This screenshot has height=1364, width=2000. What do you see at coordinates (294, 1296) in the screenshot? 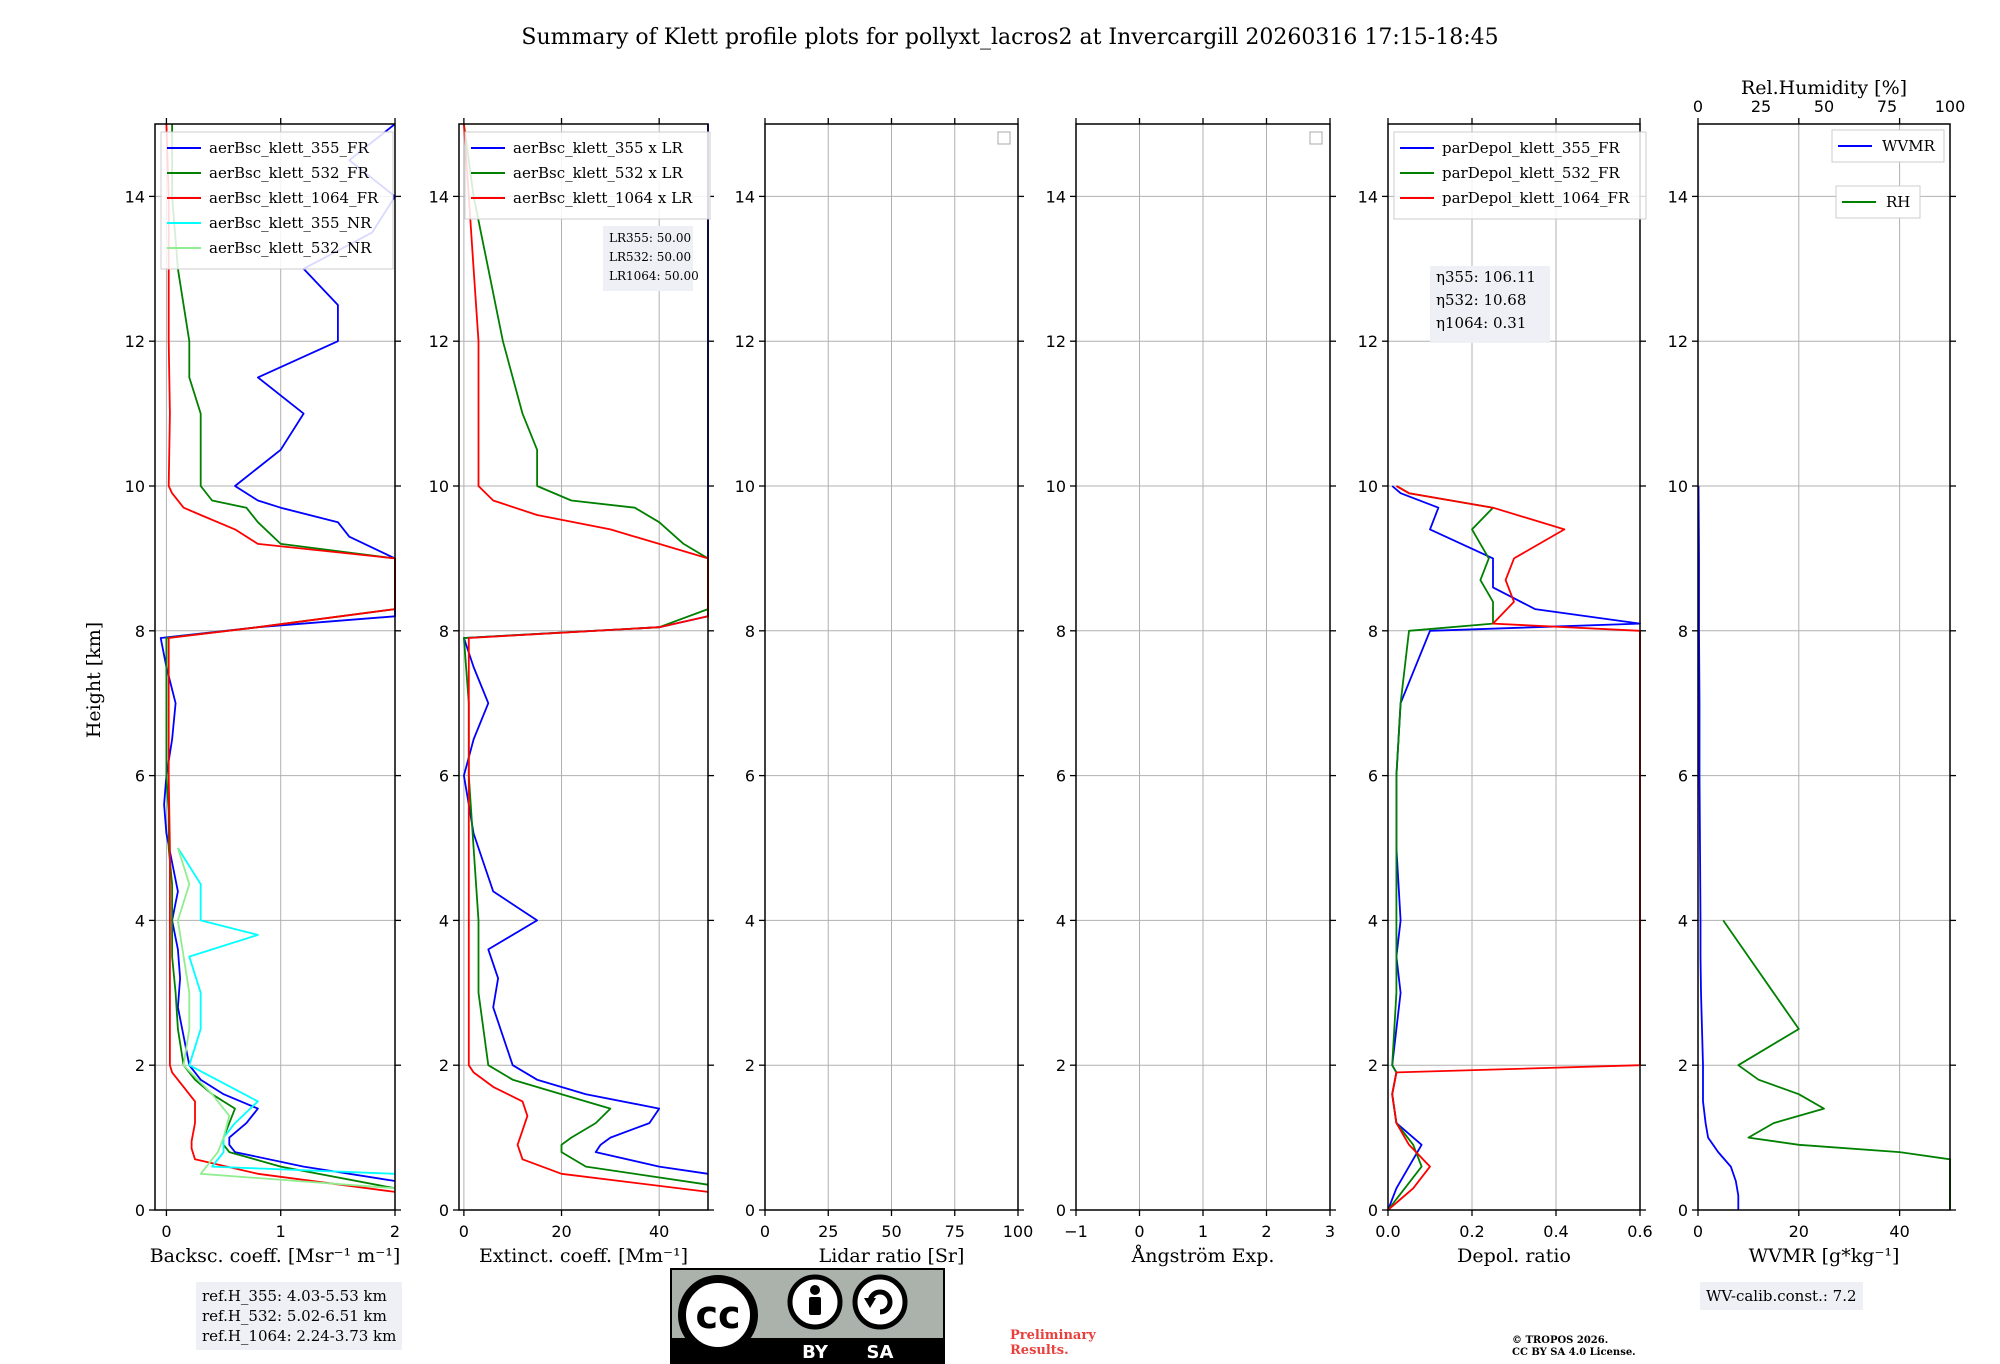
I see `ref-h-355: ref.H_355: 4.03-5.53 km` at bounding box center [294, 1296].